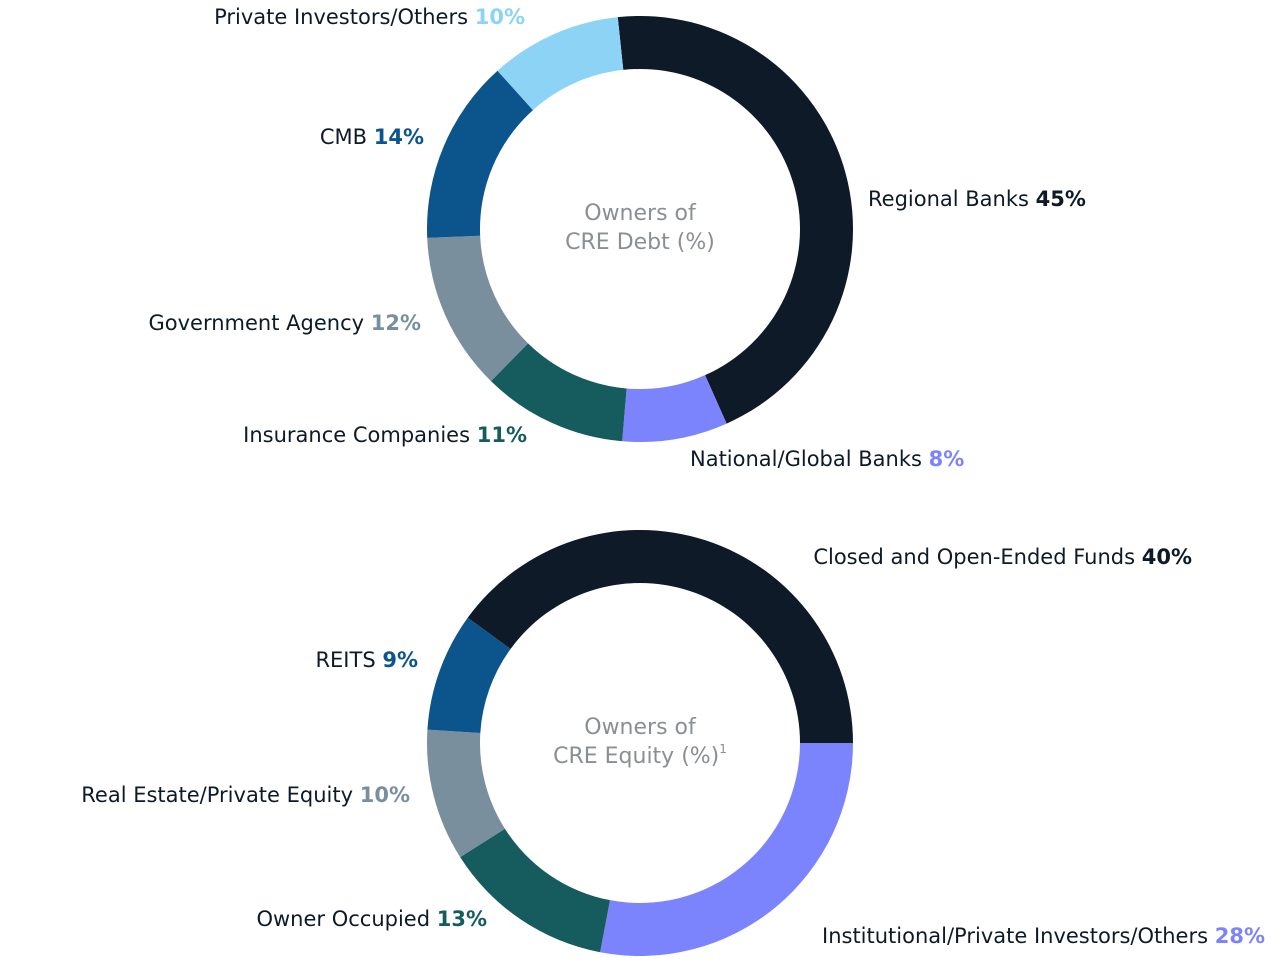 This screenshot has height=964, width=1280. Describe the element at coordinates (399, 137) in the screenshot. I see `value-label: 14%` at that location.